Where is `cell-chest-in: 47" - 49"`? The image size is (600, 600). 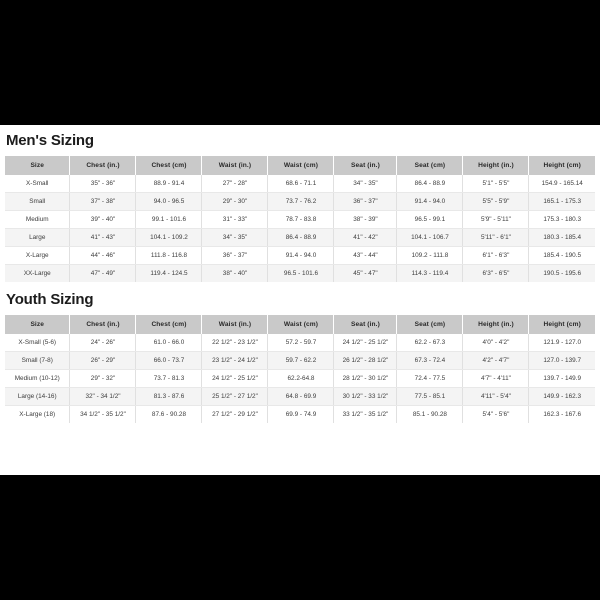 cell-chest-in: 47" - 49" is located at coordinates (103, 273).